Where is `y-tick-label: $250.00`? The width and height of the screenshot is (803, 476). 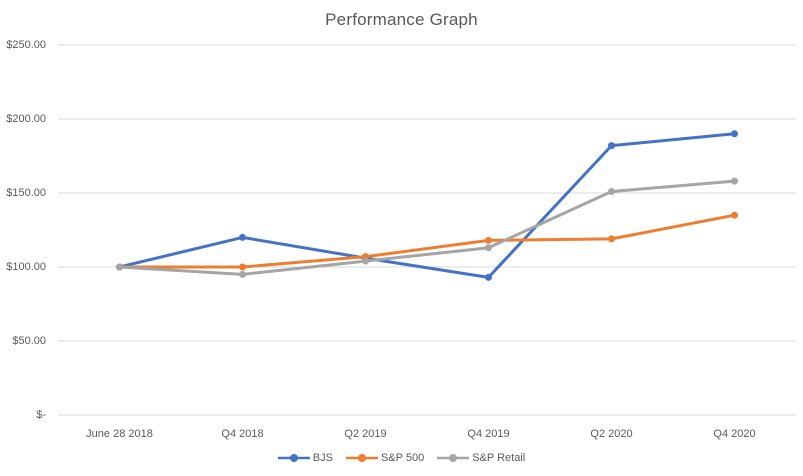 y-tick-label: $250.00 is located at coordinates (26, 45).